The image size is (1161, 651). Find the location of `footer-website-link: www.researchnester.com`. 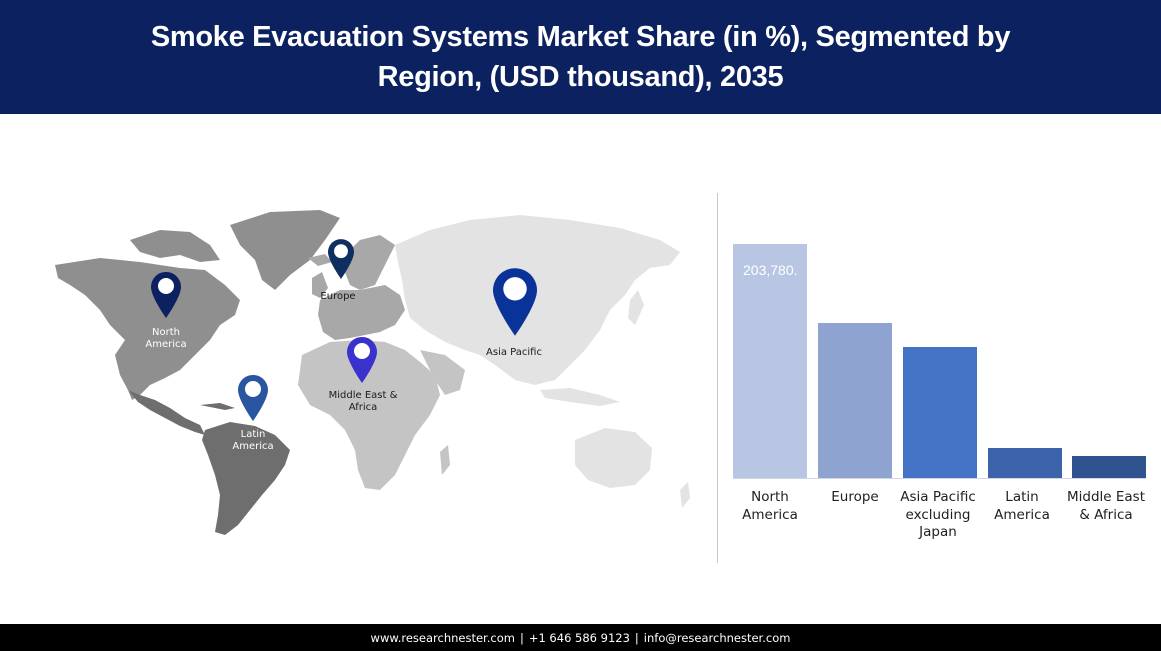

footer-website-link: www.researchnester.com is located at coordinates (442, 637).